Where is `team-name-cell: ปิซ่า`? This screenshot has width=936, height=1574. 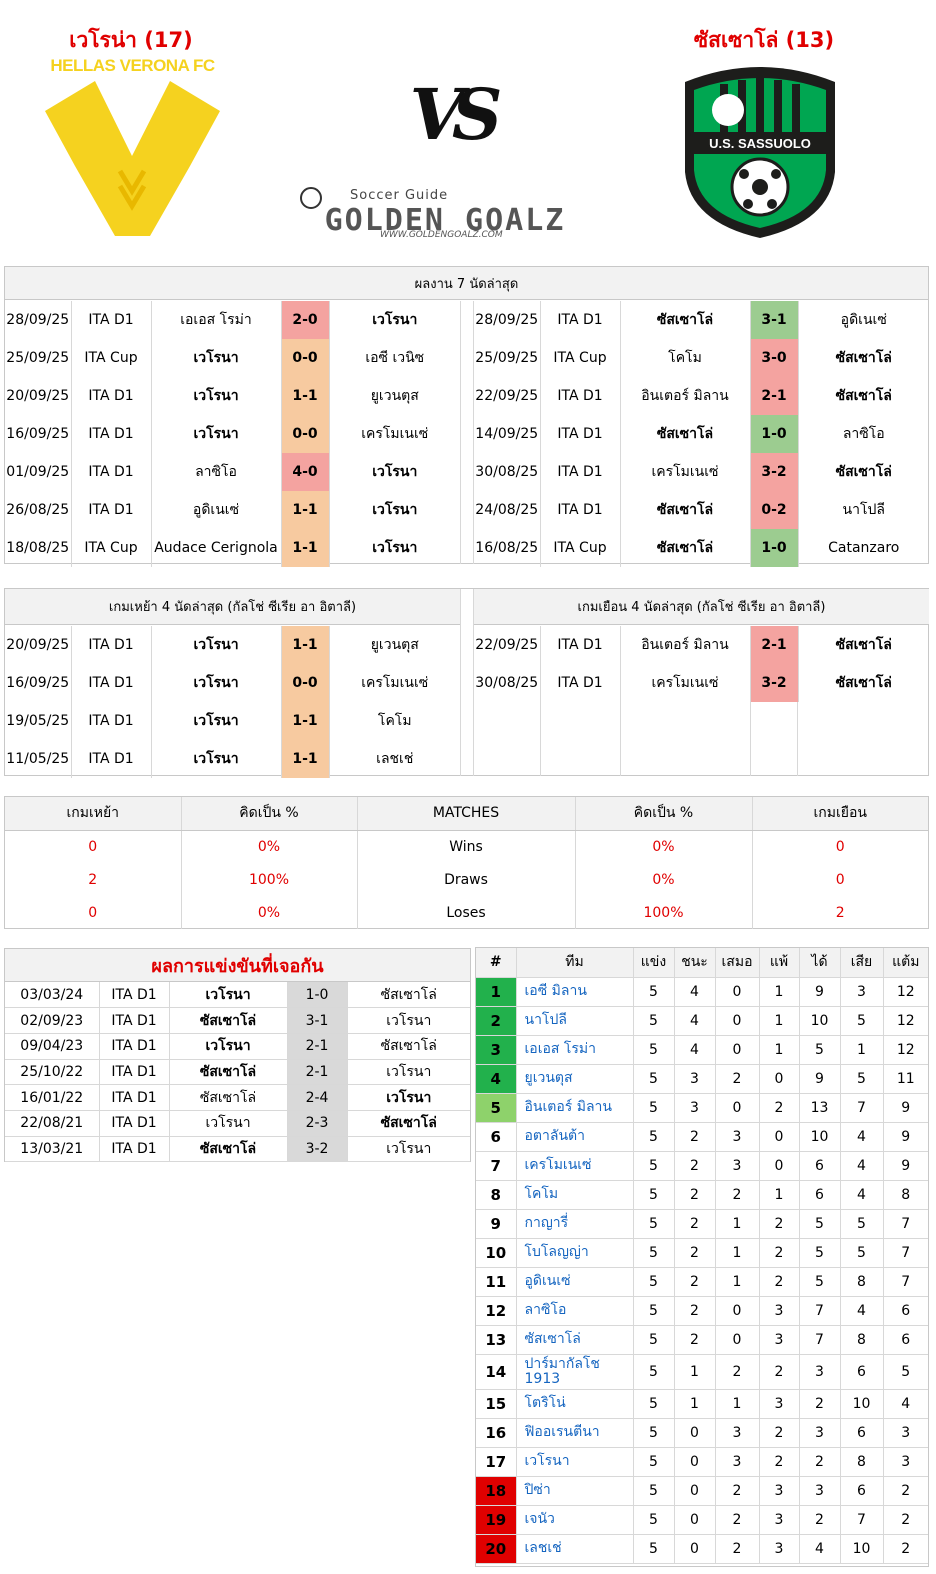 team-name-cell: ปิซ่า is located at coordinates (574, 1491).